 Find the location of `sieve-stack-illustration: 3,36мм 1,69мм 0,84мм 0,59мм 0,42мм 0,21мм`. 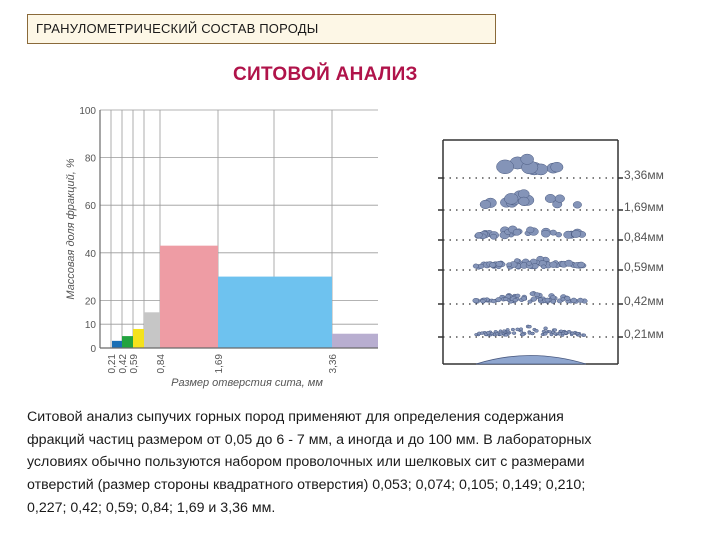

sieve-stack-illustration: 3,36мм 1,69мм 0,84мм 0,59мм 0,42мм 0,21мм is located at coordinates (551, 252).